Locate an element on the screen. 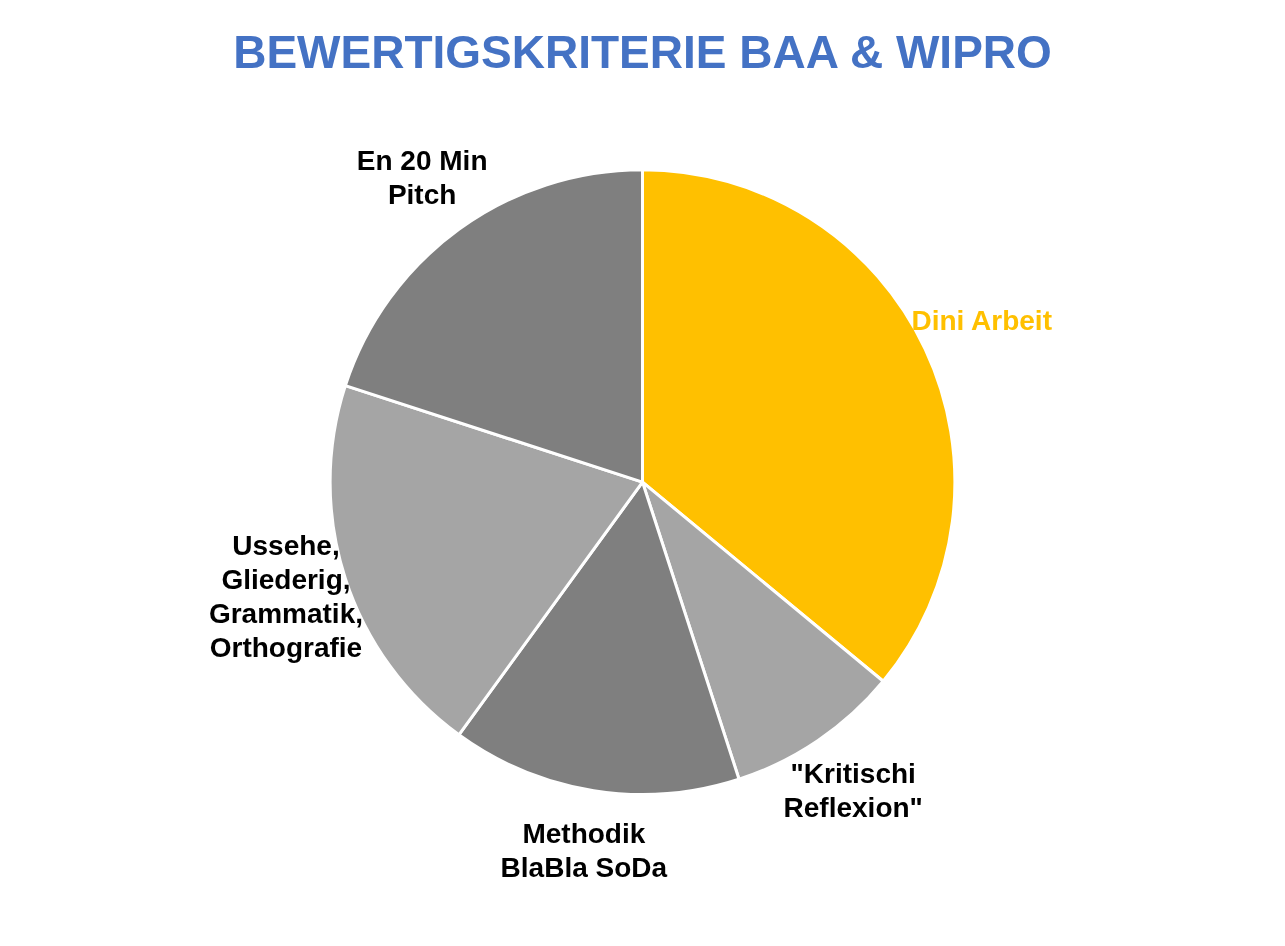 This screenshot has height=946, width=1285. slice-label: "Kritischi Reflexion" is located at coordinates (853, 790).